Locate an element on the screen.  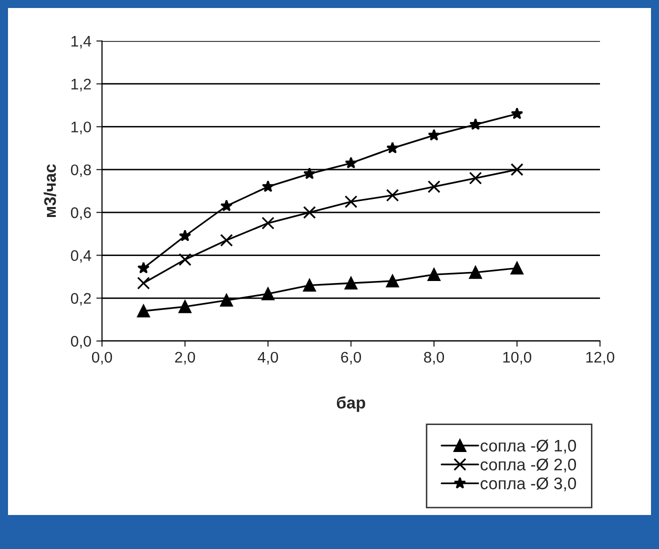
x-tick-label: 10,0 is located at coordinates (517, 358).